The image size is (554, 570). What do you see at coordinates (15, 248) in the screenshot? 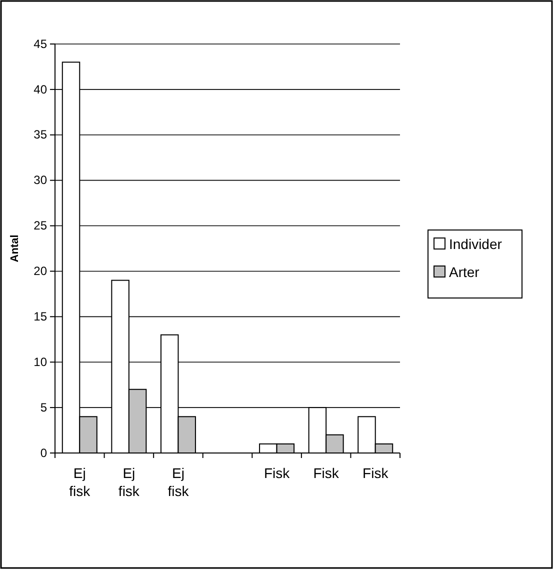
I see `y-axis-title: Antal` at bounding box center [15, 248].